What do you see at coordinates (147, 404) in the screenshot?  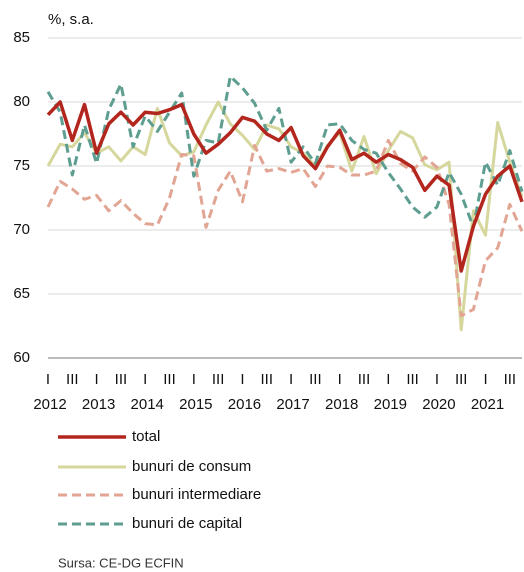 I see `year-label: 2014` at bounding box center [147, 404].